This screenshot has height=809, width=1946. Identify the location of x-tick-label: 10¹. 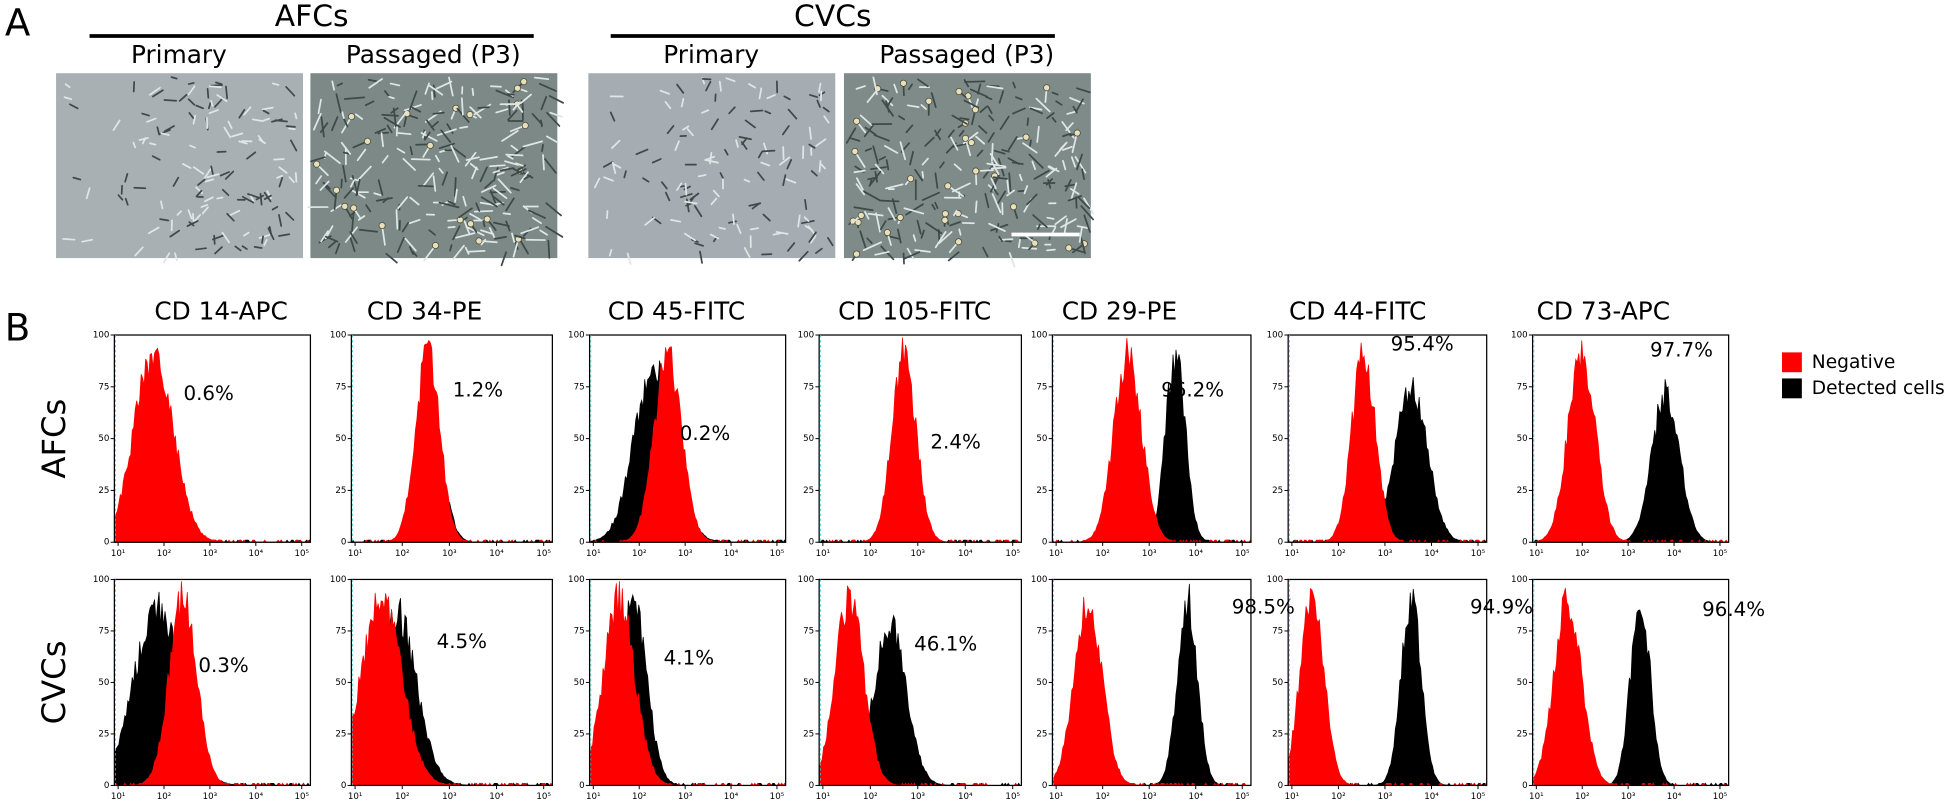
(118, 797).